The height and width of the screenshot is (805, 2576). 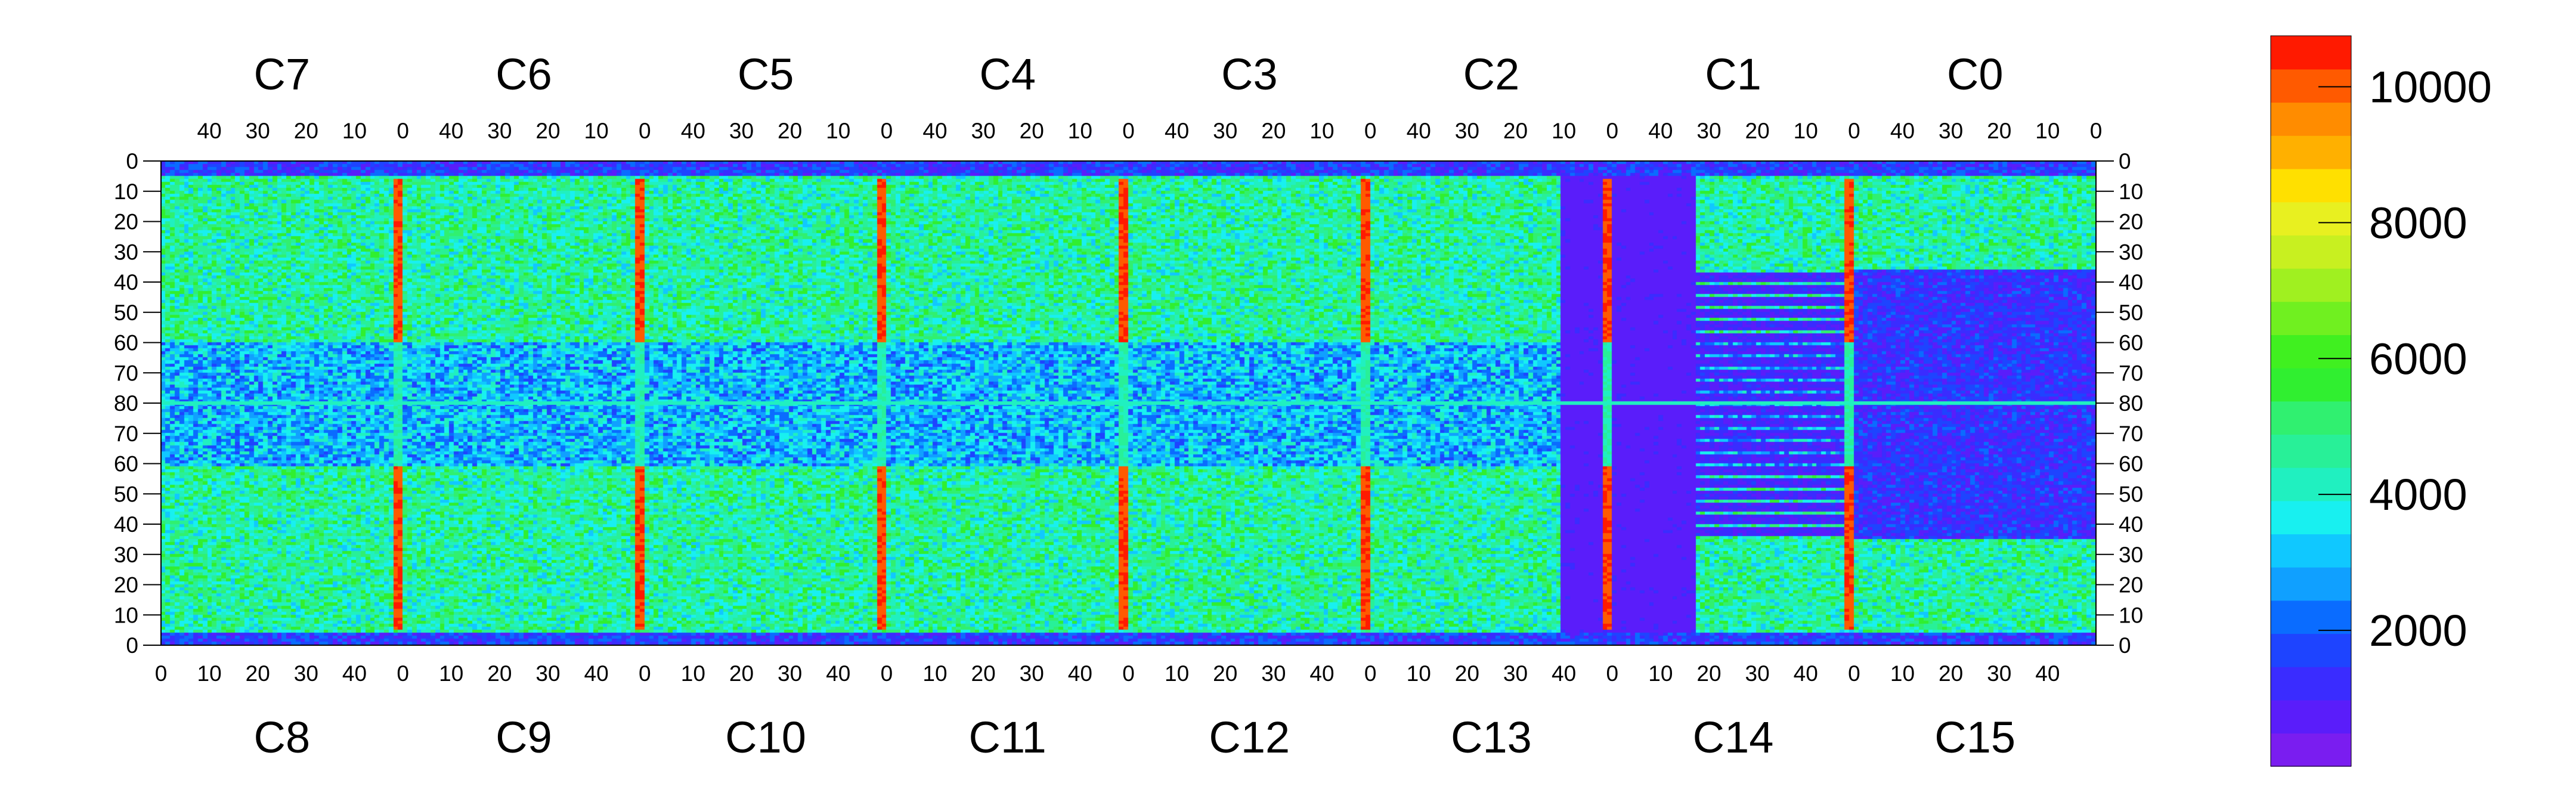 I want to click on left-y-tick-label: 80, so click(x=126, y=403).